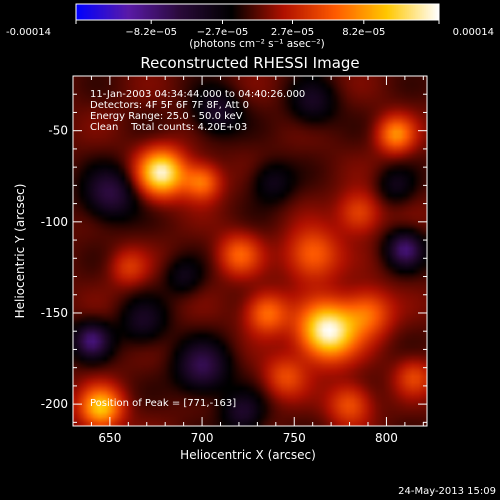 The image size is (500, 500). What do you see at coordinates (386, 438) in the screenshot?
I see `x-tick-label: 800` at bounding box center [386, 438].